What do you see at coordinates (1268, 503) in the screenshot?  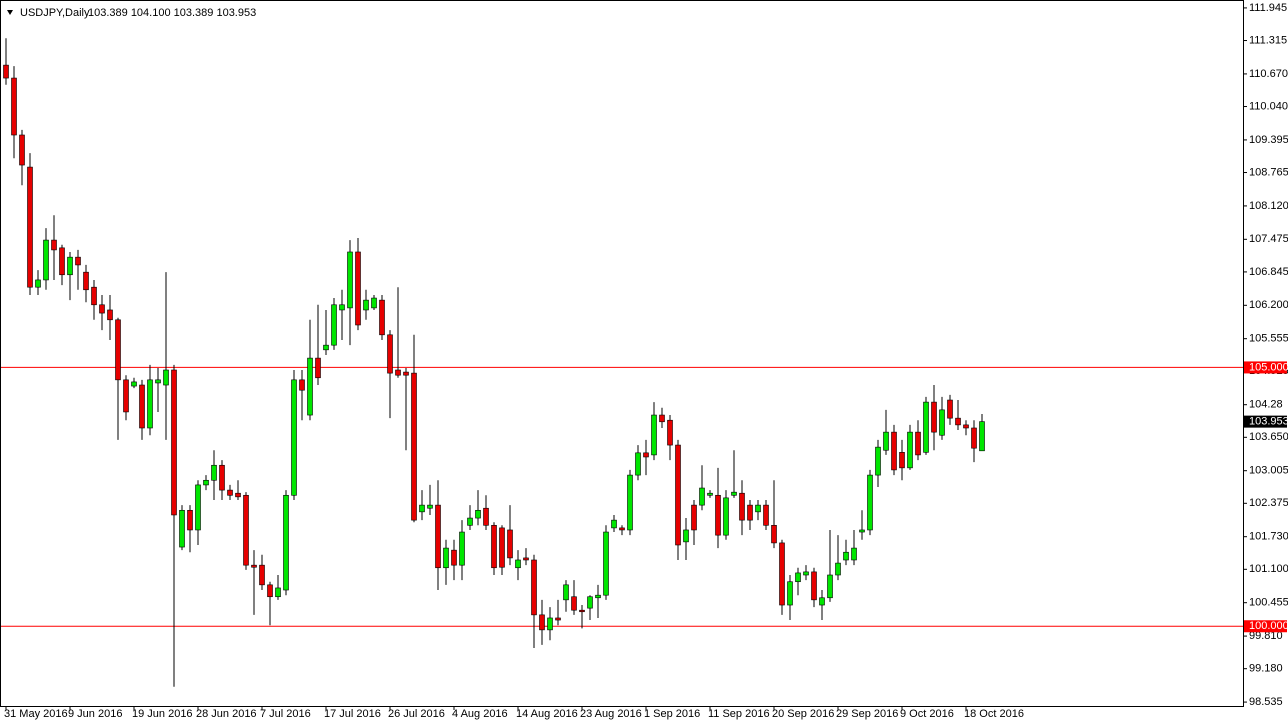 I see `y-tick-label: 102.375` at bounding box center [1268, 503].